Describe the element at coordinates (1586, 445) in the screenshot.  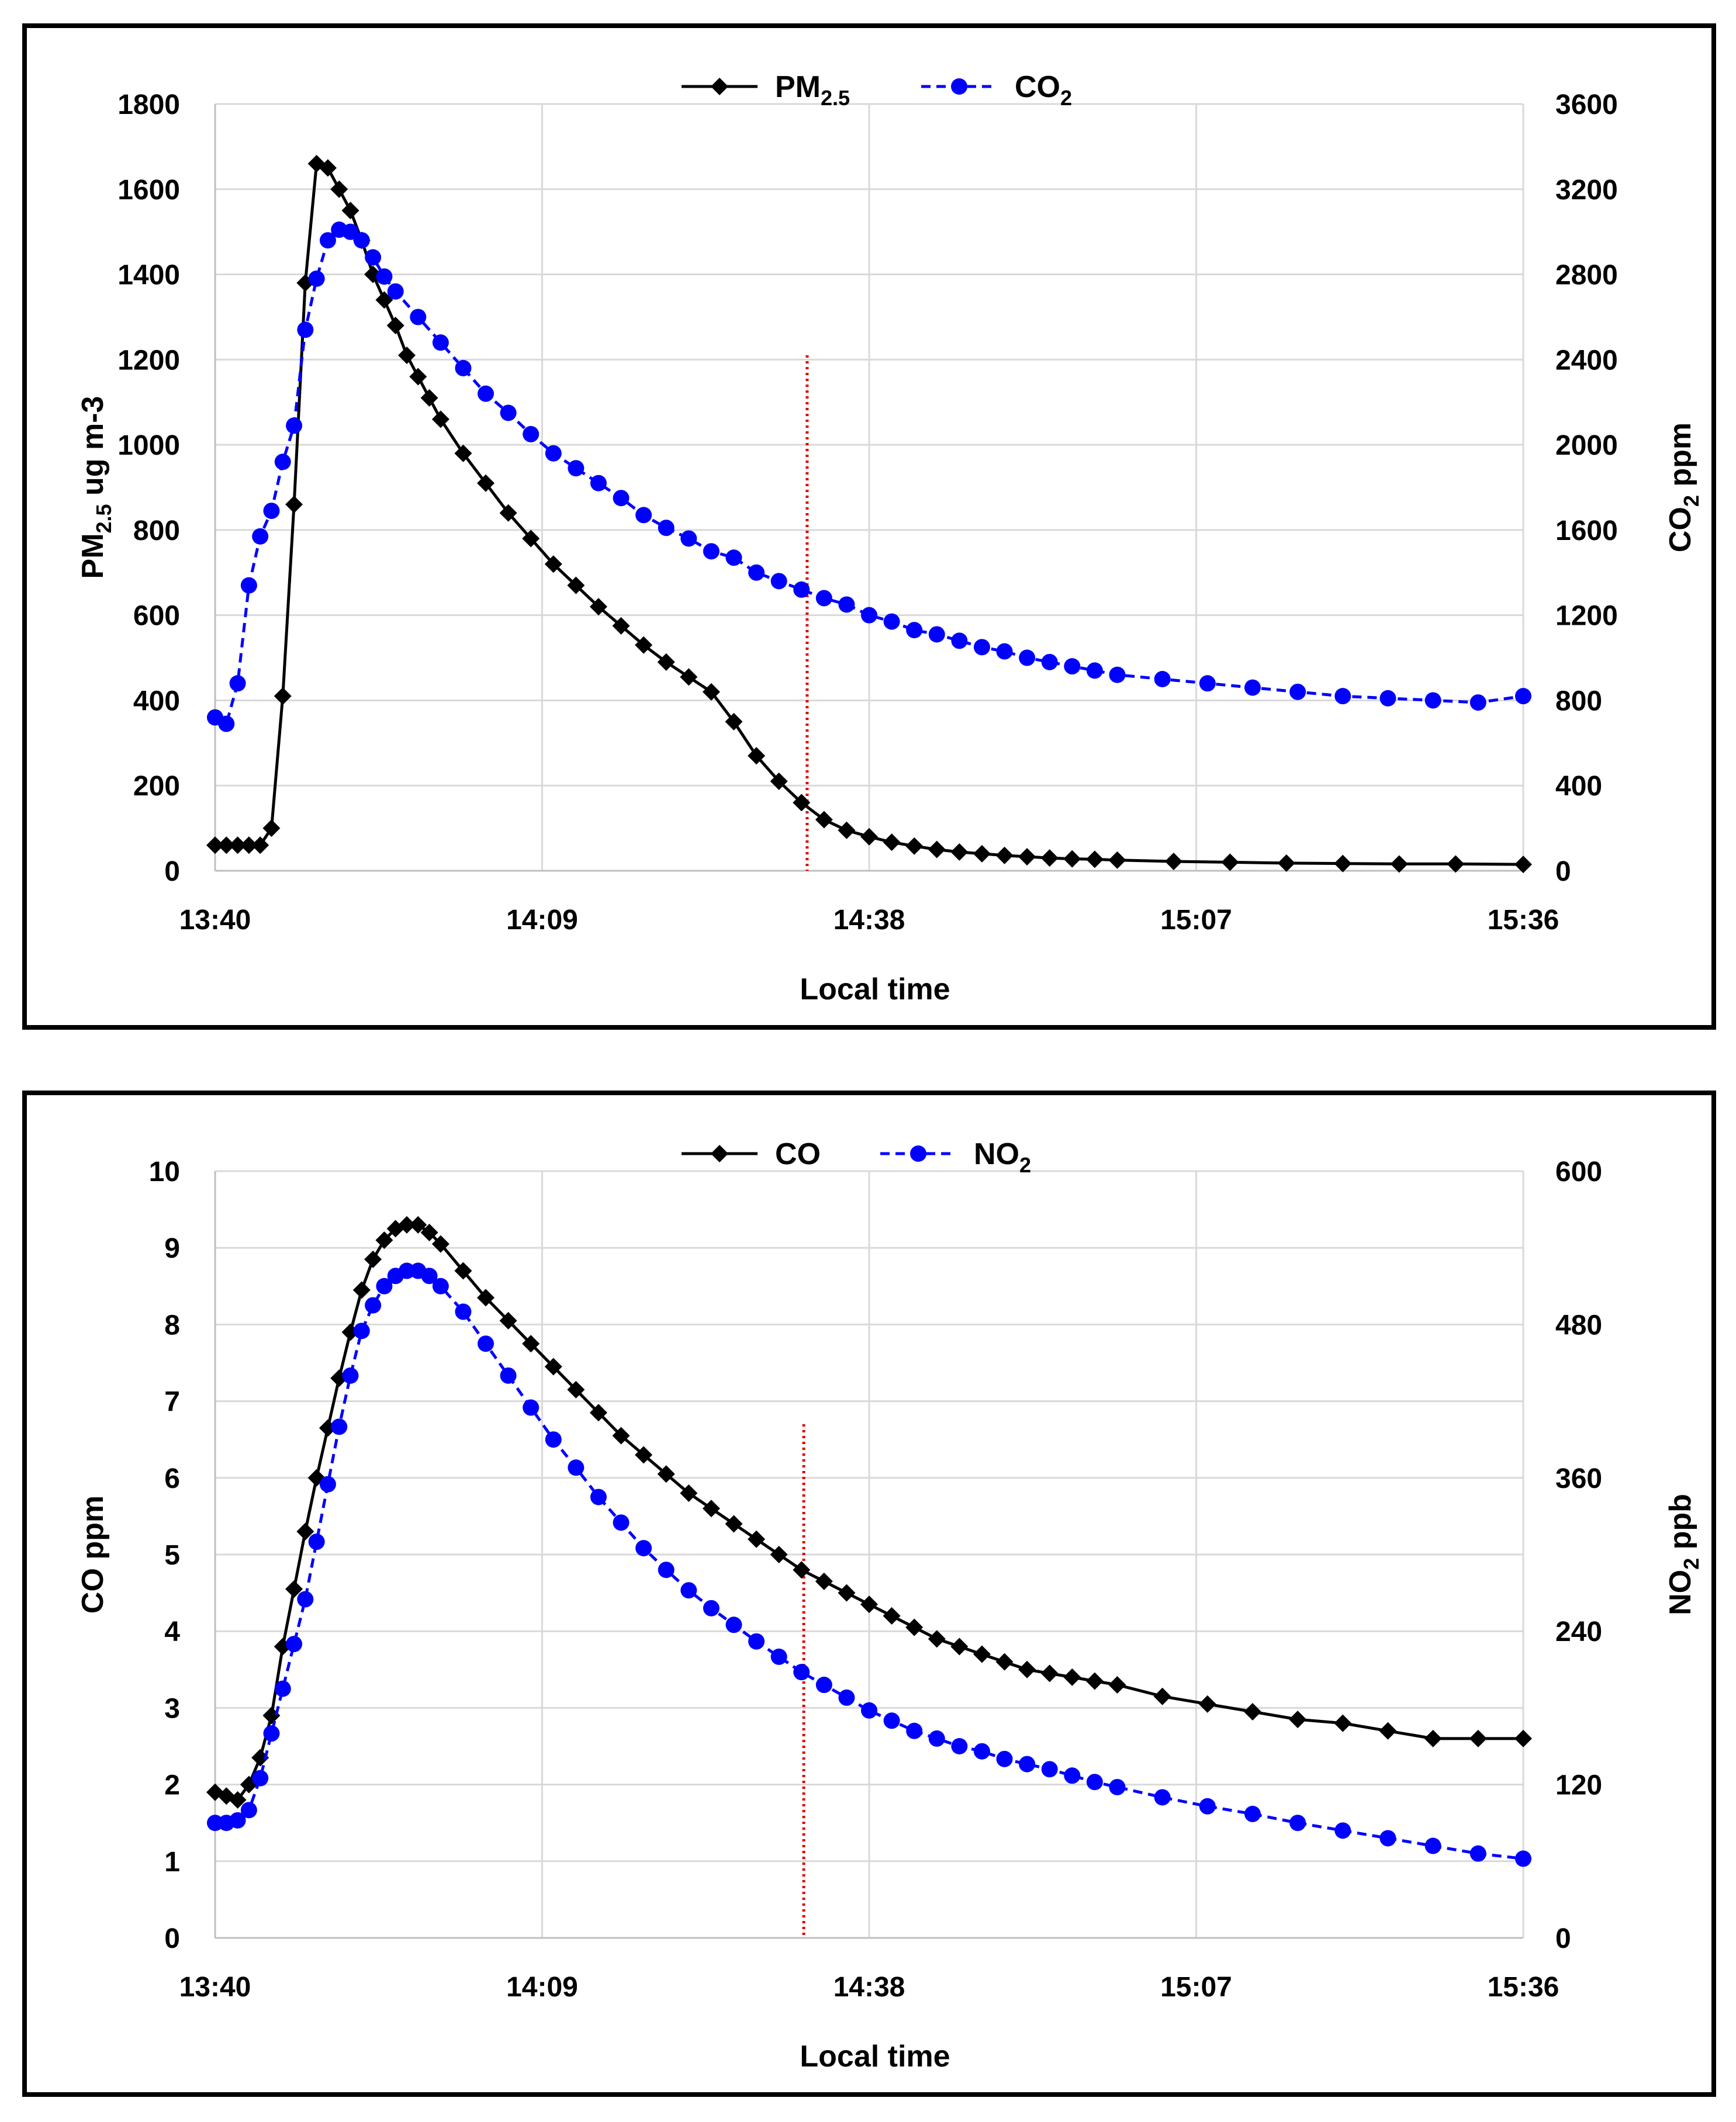
I see `y-right-tick-label: 2000` at that location.